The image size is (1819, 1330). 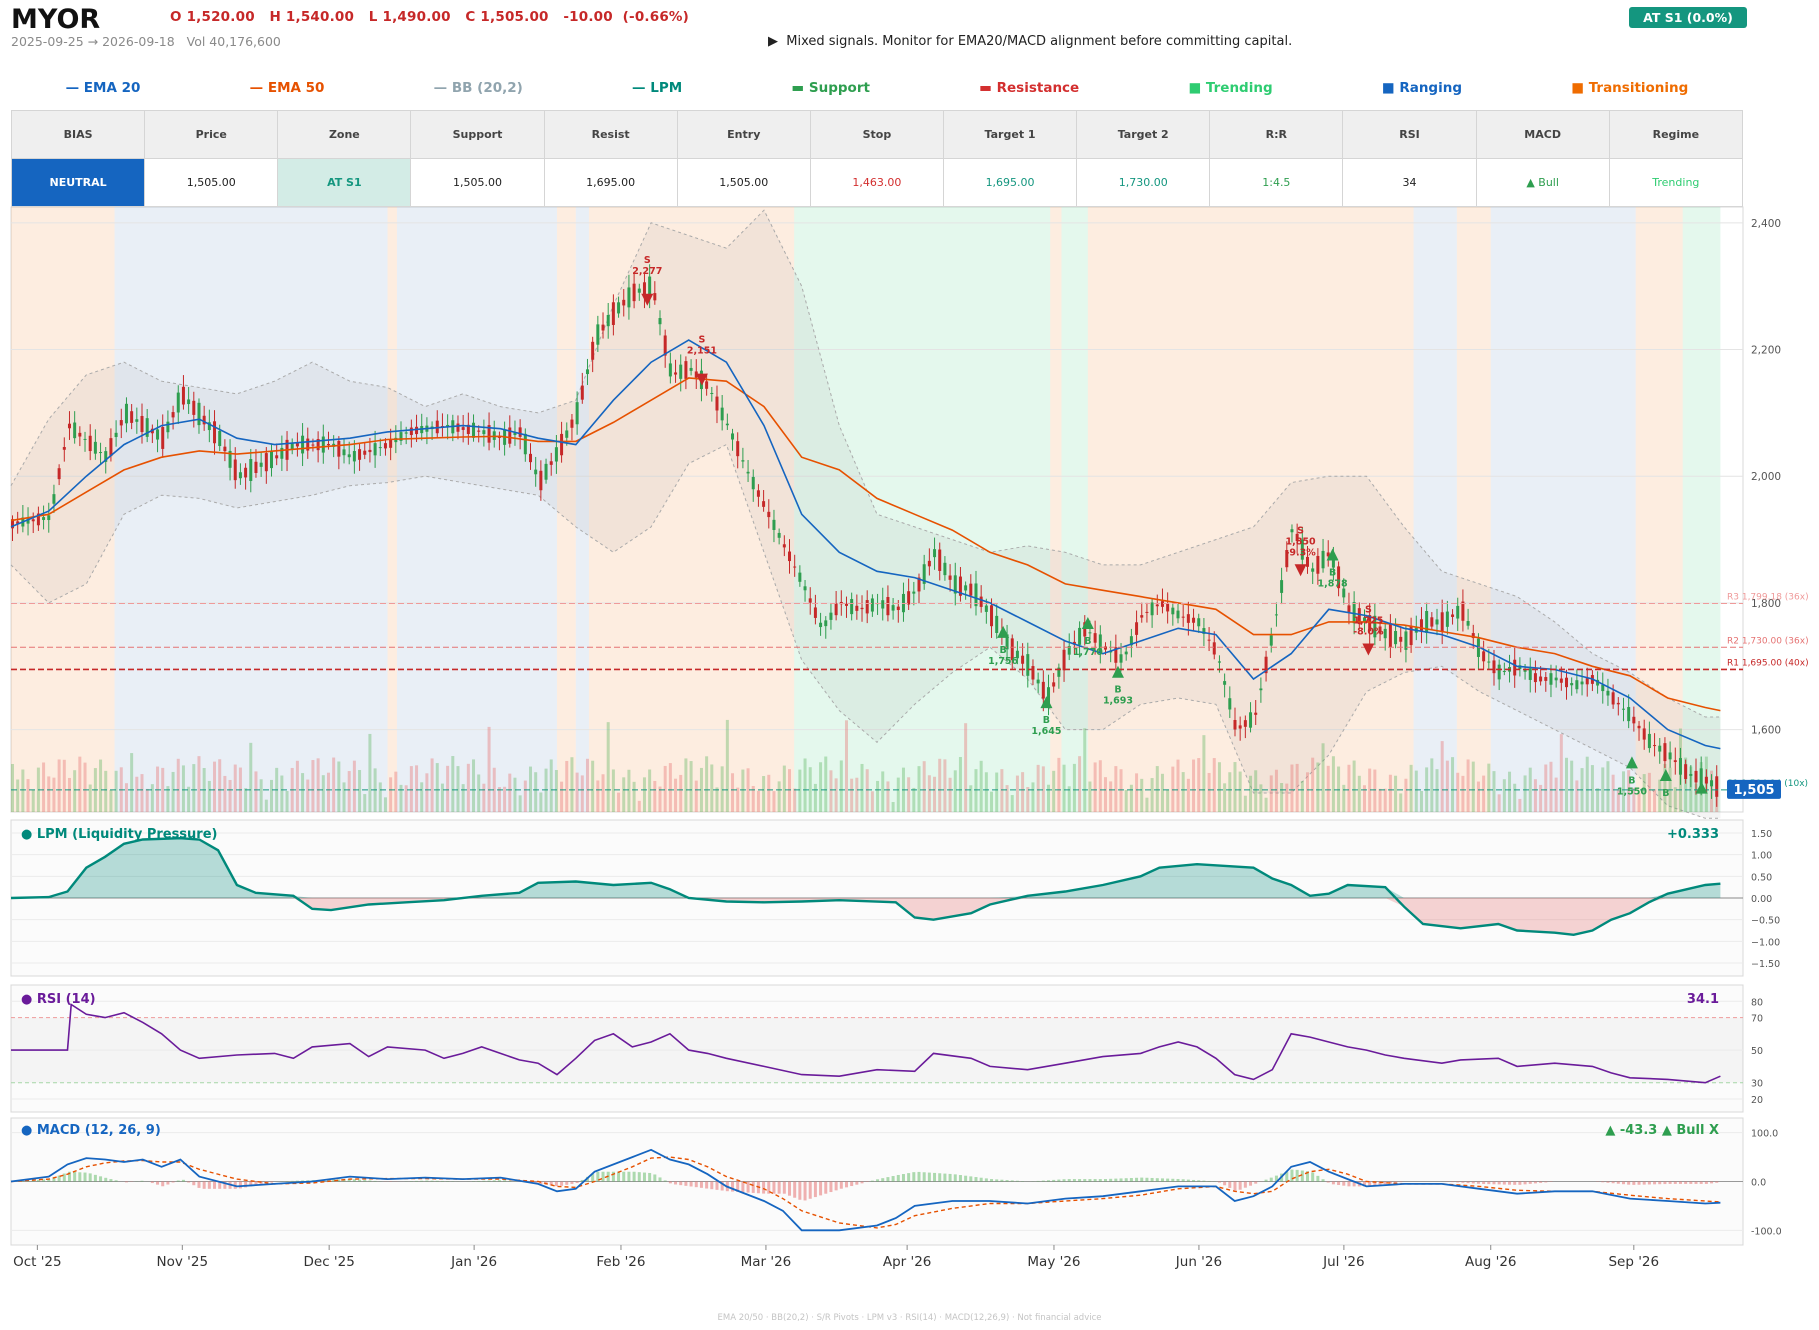 What do you see at coordinates (329, 1262) in the screenshot?
I see `x-tick-label: Dec '25` at bounding box center [329, 1262].